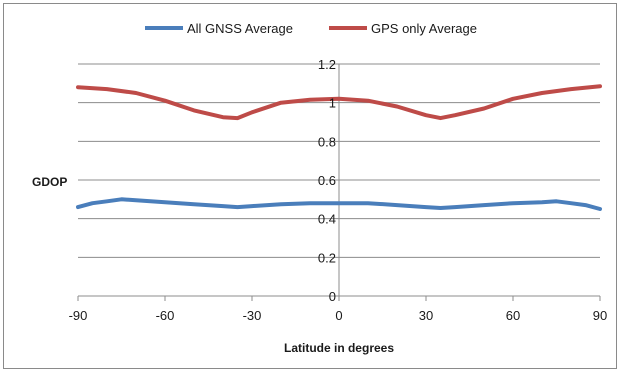  What do you see at coordinates (339, 348) in the screenshot?
I see `x-axis-title: Latitude in degrees` at bounding box center [339, 348].